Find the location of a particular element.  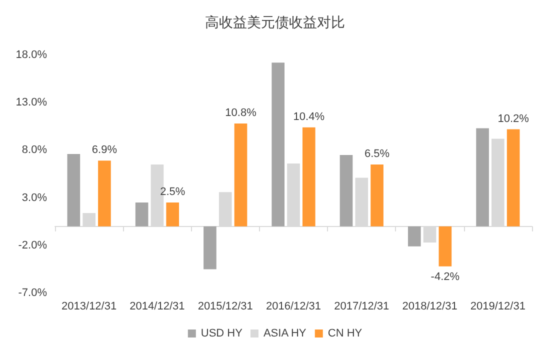

x-tick-label: 2019/12/31 is located at coordinates (498, 306).